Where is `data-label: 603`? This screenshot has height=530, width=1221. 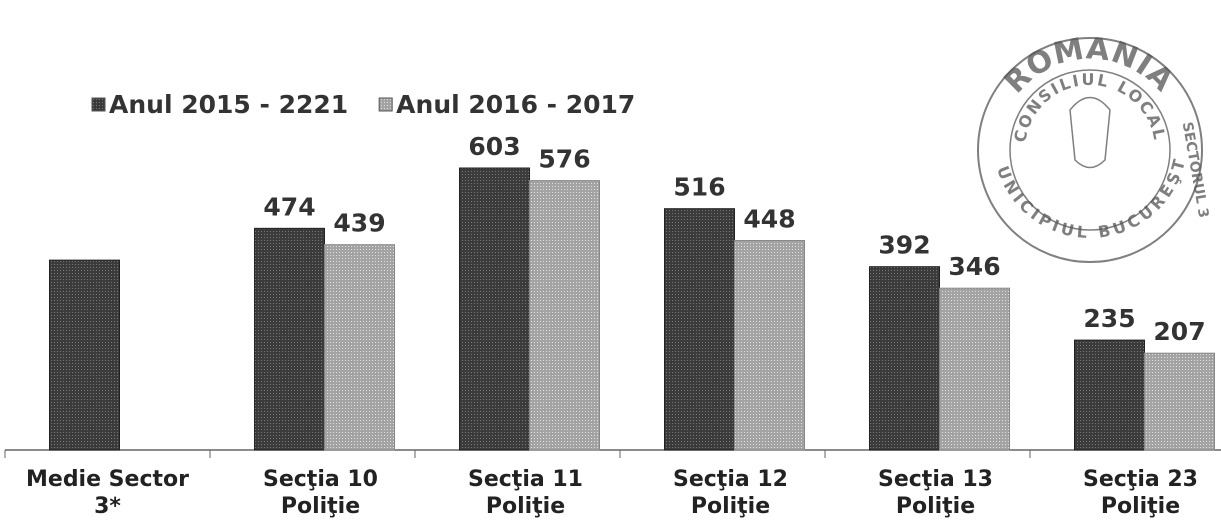
data-label: 603 is located at coordinates (494, 146).